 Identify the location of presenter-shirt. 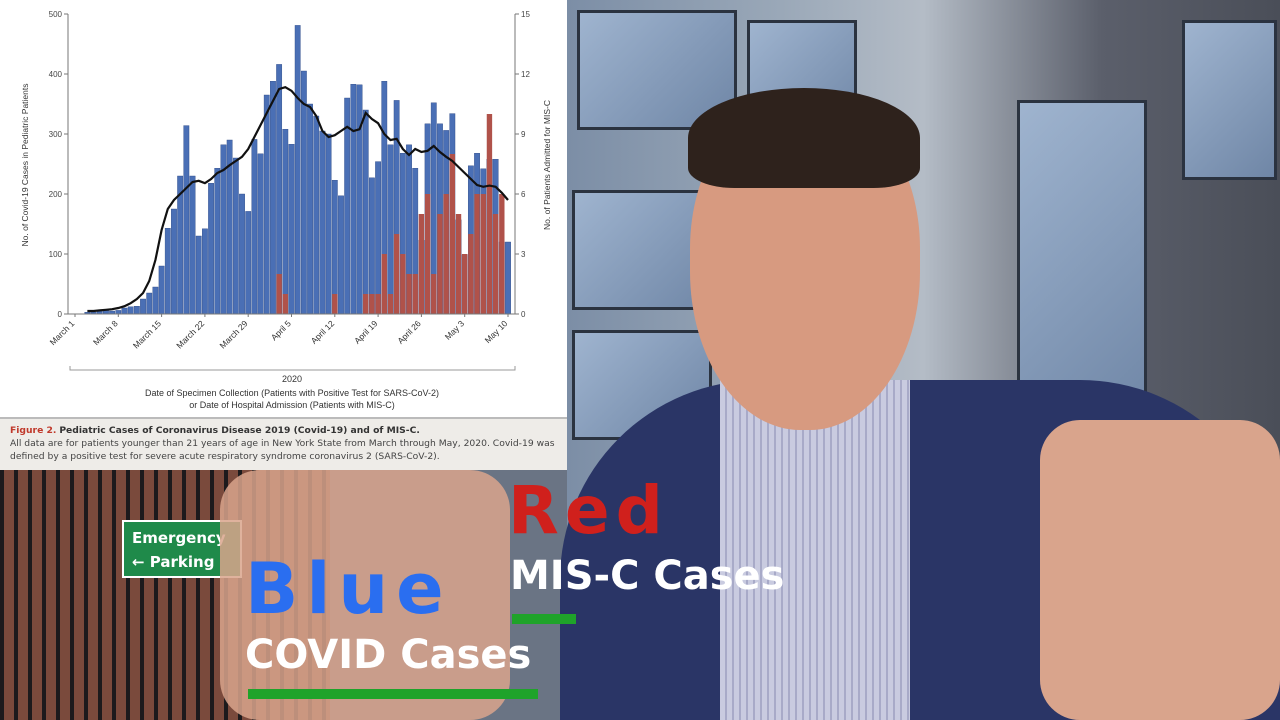
(815, 550).